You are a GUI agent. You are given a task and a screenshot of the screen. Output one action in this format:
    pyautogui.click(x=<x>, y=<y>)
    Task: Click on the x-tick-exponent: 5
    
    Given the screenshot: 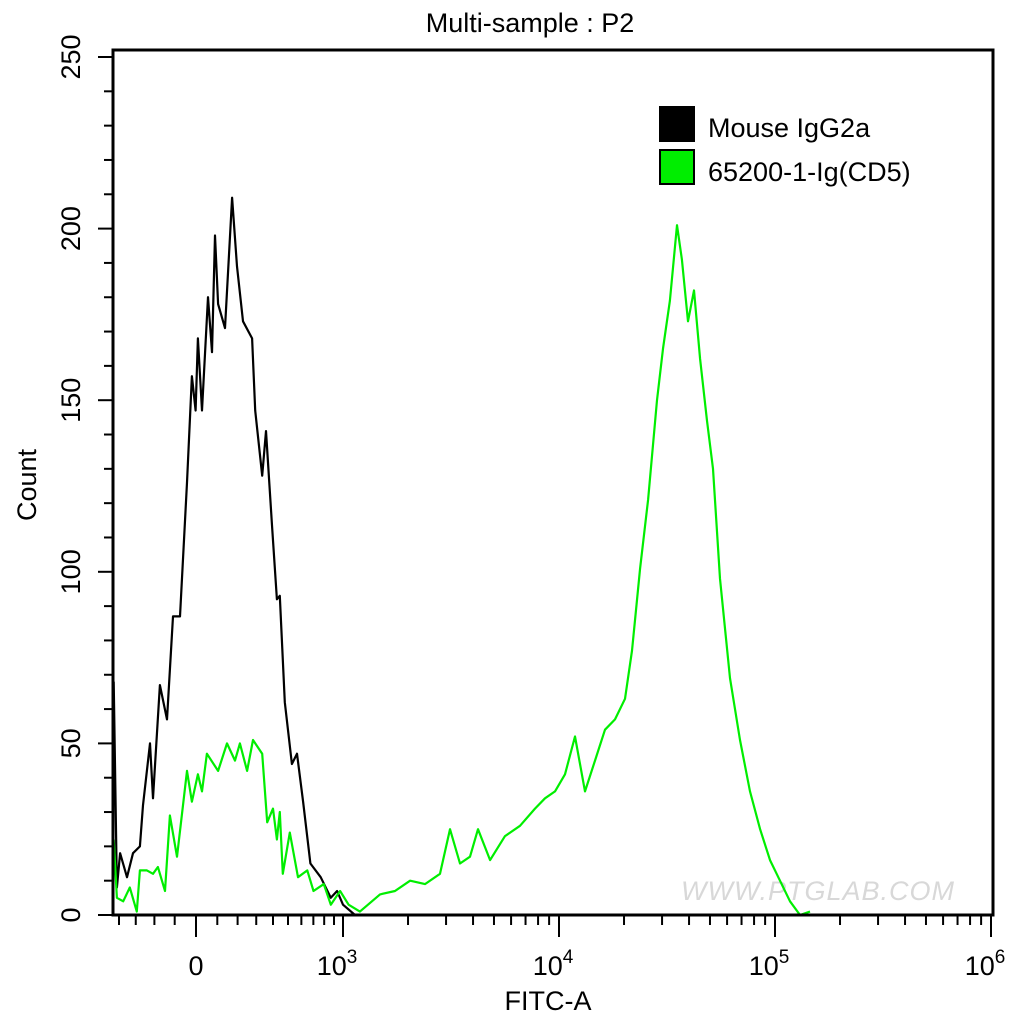 What is the action you would take?
    pyautogui.click(x=784, y=957)
    